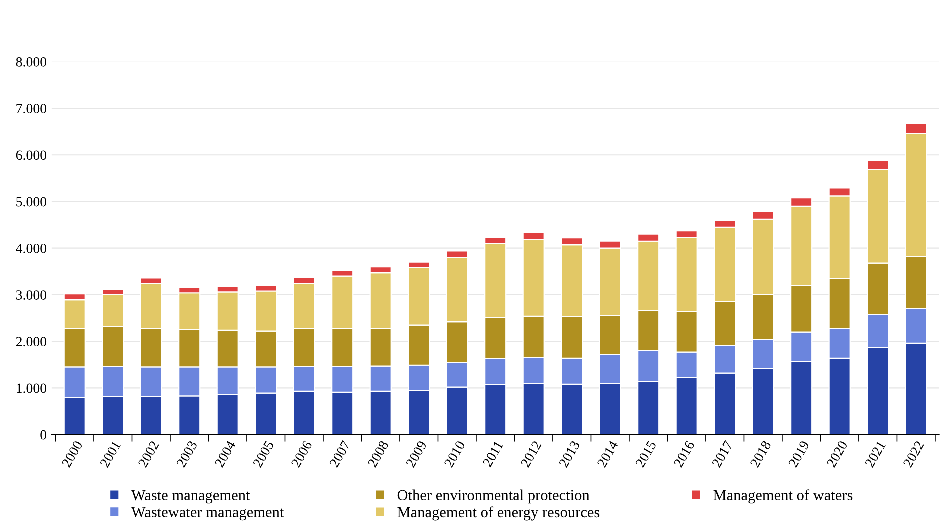 The width and height of the screenshot is (944, 529). I want to click on y-tick-label: 4.000, so click(31, 249).